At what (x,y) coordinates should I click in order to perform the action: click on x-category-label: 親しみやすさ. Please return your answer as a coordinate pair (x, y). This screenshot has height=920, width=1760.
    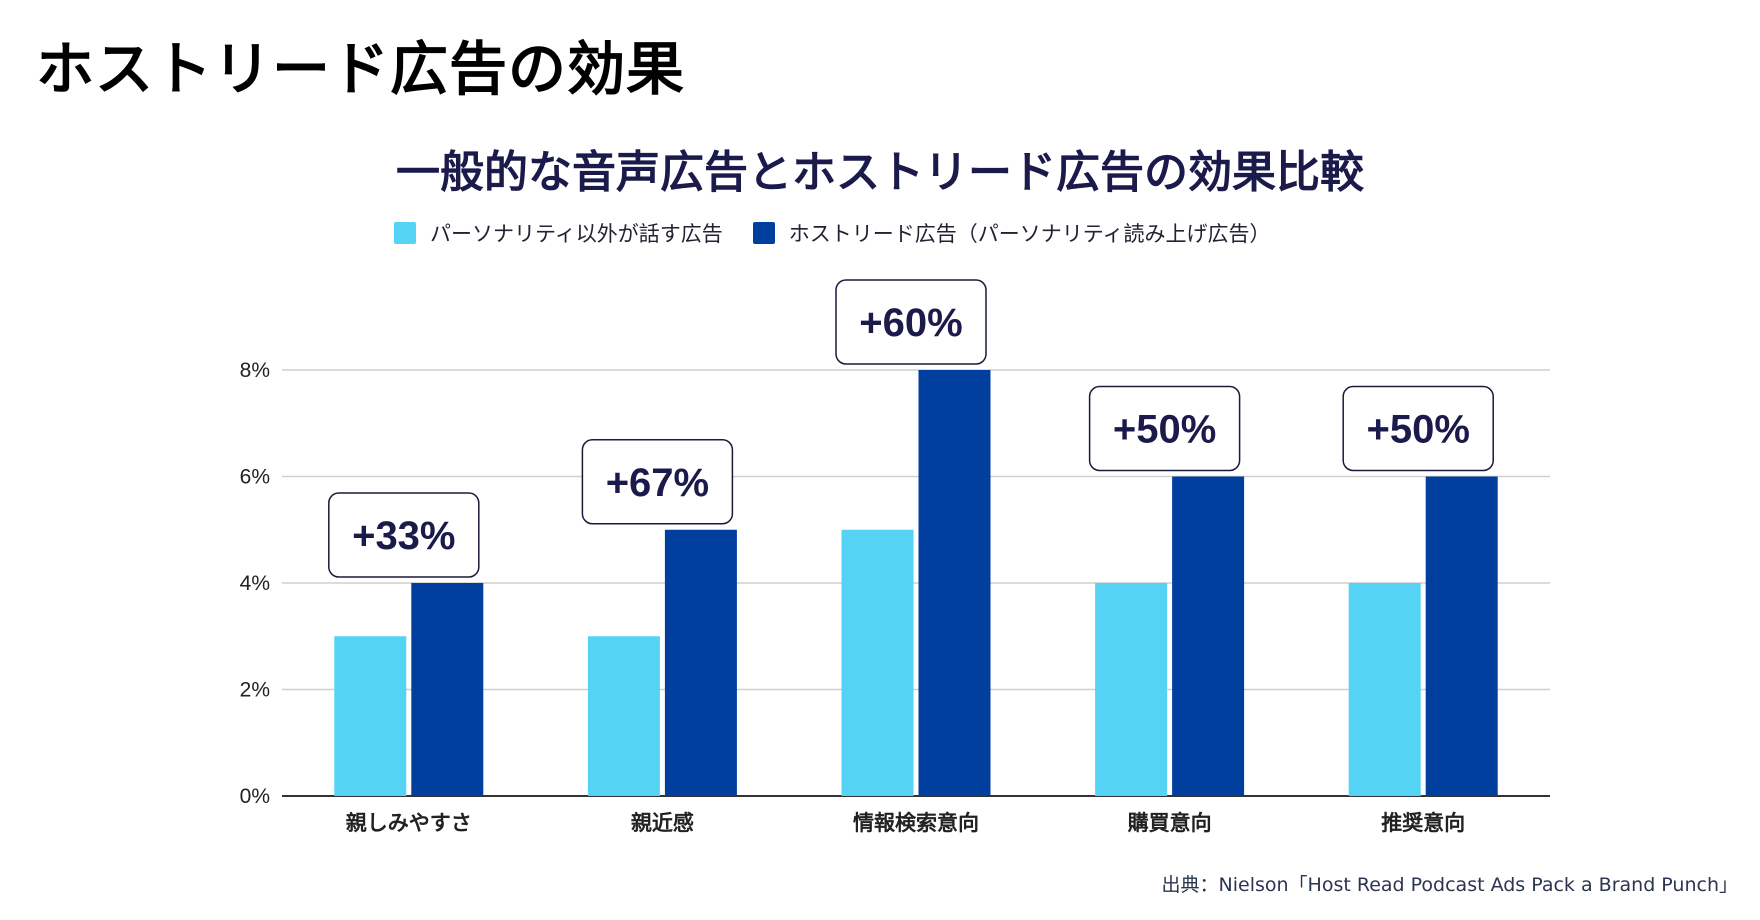
    Looking at the image, I should click on (409, 823).